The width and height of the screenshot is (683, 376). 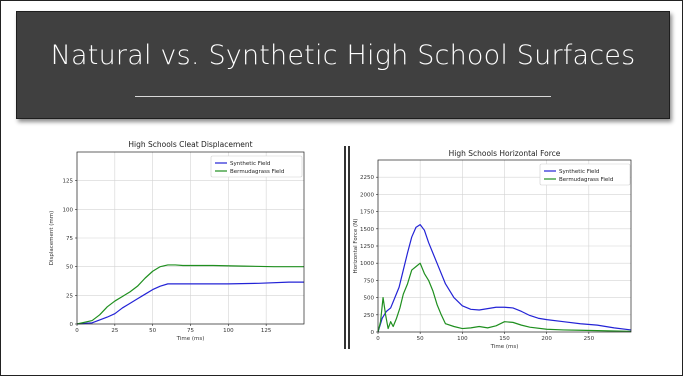 What do you see at coordinates (504, 297) in the screenshot?
I see `chart-1-series-line-bermudagrass` at bounding box center [504, 297].